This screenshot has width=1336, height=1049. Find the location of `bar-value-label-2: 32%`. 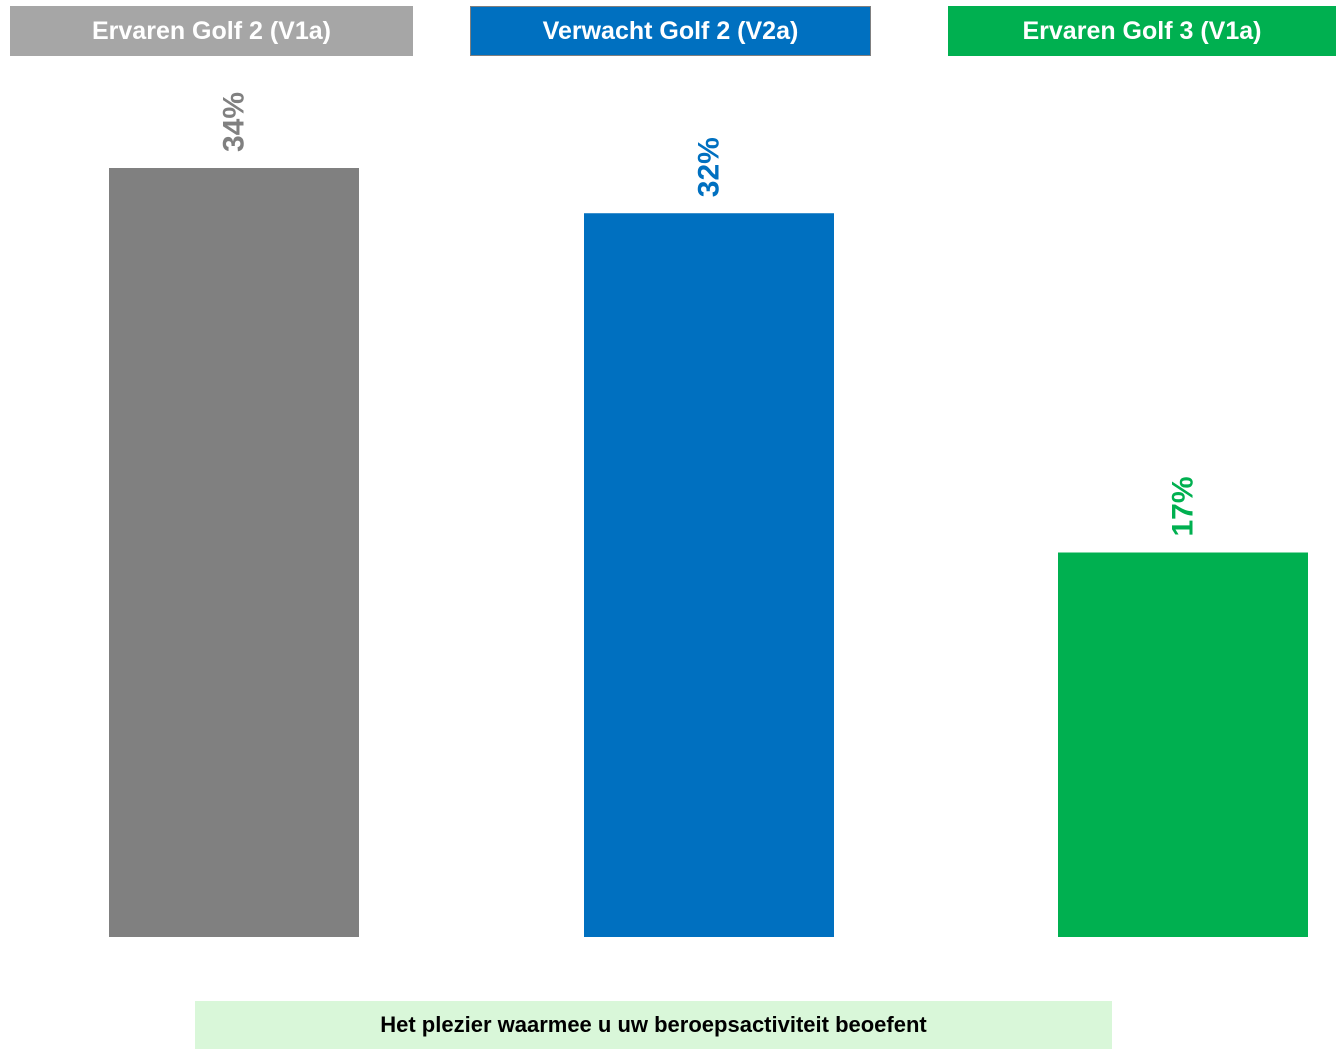

bar-value-label-2: 32% is located at coordinates (709, 167).